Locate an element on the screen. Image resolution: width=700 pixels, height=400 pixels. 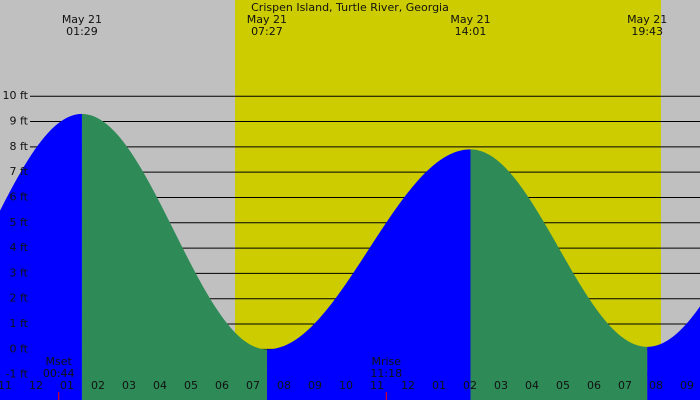
x-tick-label: 10 is located at coordinates (346, 385).